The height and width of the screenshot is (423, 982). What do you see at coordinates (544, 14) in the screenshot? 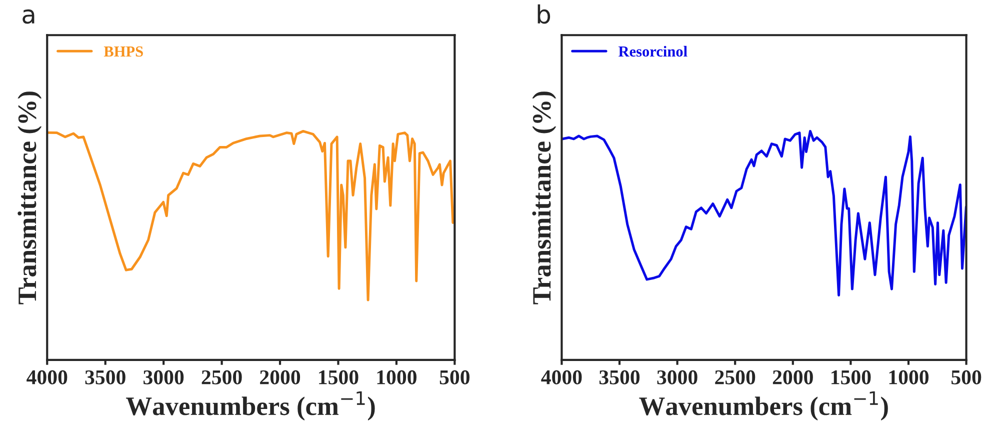
I see `text: b` at bounding box center [544, 14].